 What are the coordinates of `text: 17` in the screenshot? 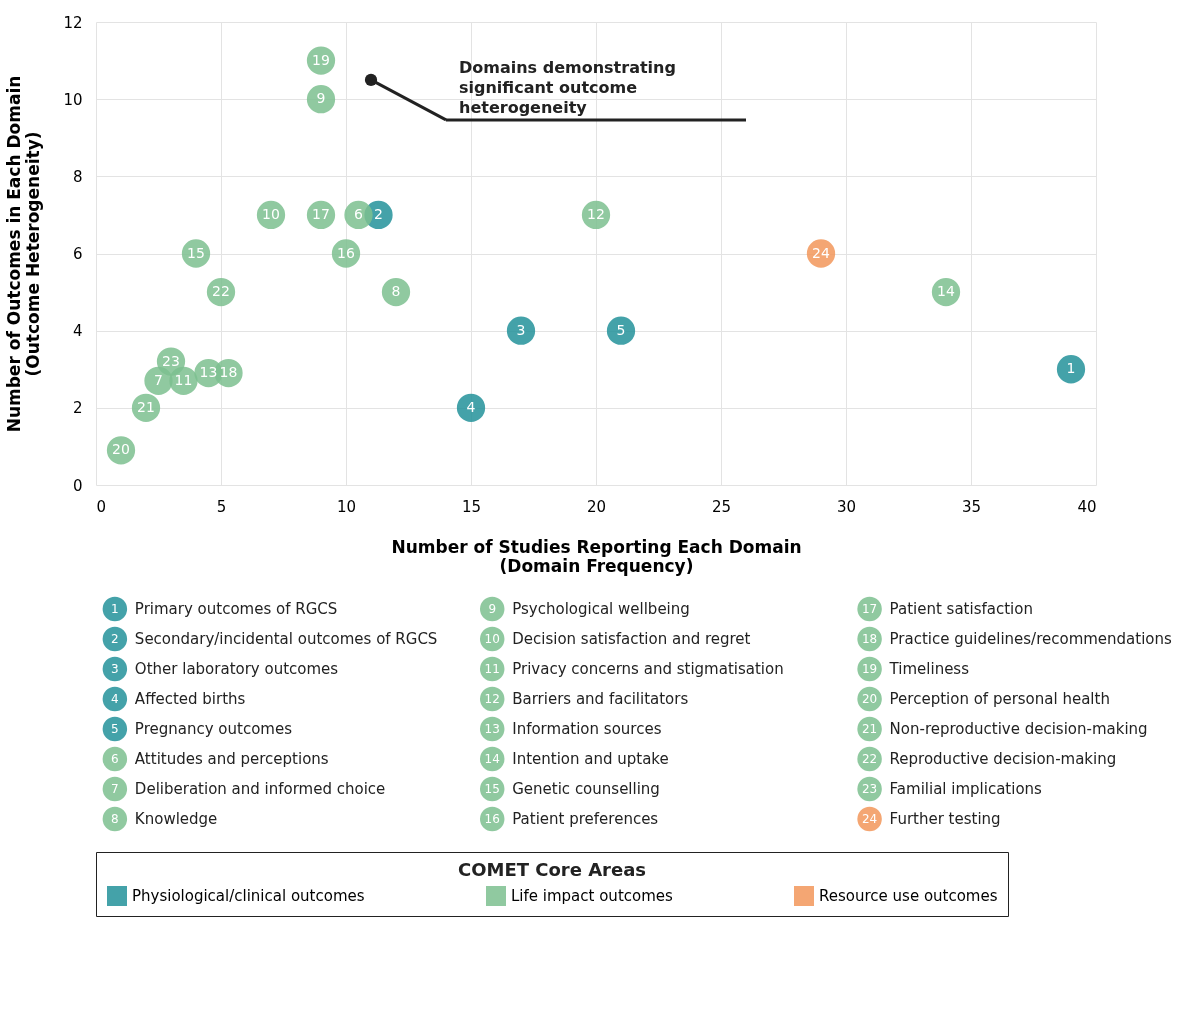 It's located at (869, 609).